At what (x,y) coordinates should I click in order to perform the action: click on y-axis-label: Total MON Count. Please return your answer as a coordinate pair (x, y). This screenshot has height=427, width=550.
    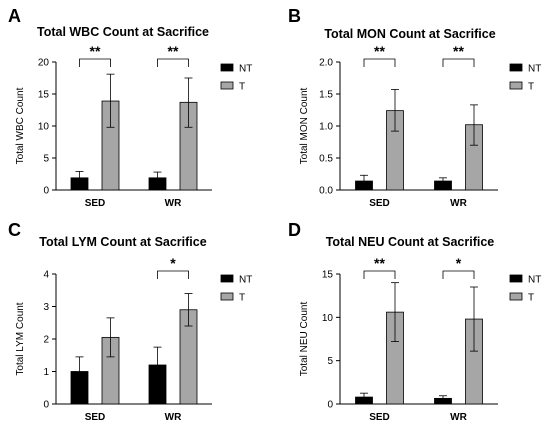
    Looking at the image, I should click on (304, 125).